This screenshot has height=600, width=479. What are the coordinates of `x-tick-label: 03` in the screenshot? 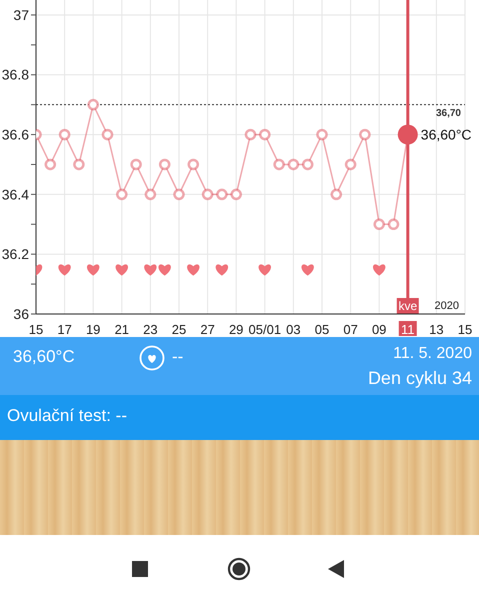 It's located at (293, 329).